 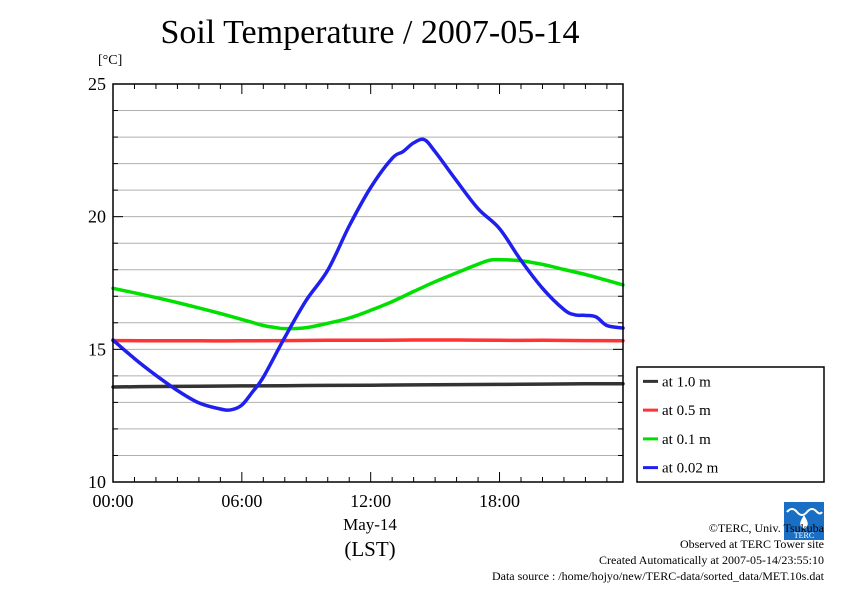 What do you see at coordinates (499, 501) in the screenshot?
I see `x-tick-label: 18:00` at bounding box center [499, 501].